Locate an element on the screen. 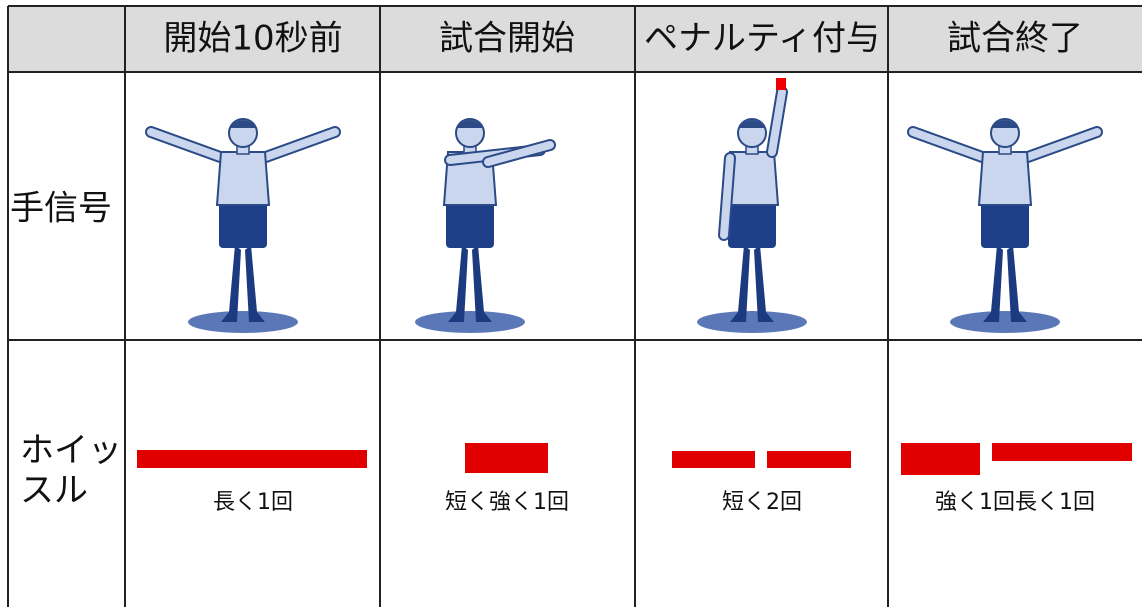 The height and width of the screenshot is (607, 1142). header: 試合終了 is located at coordinates (1015, 39).